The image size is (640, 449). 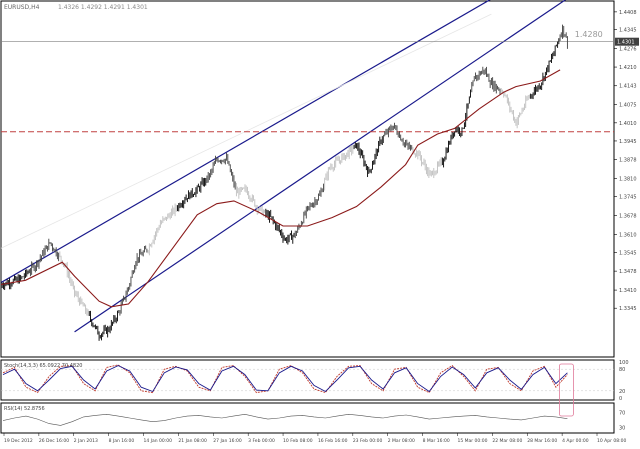 I want to click on indicator-panel: 70 30, so click(x=313, y=420).